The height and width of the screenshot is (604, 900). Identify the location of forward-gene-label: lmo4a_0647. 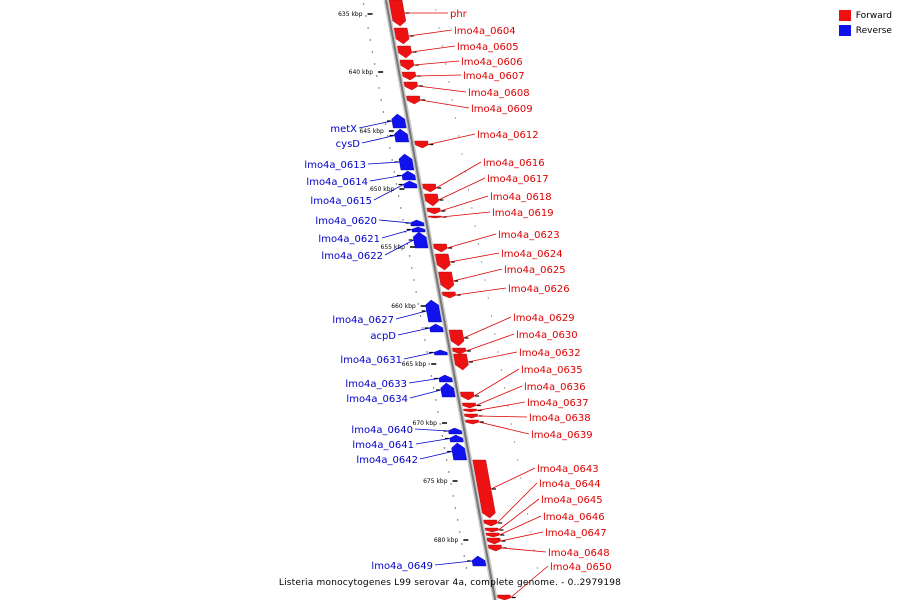
(553, 535).